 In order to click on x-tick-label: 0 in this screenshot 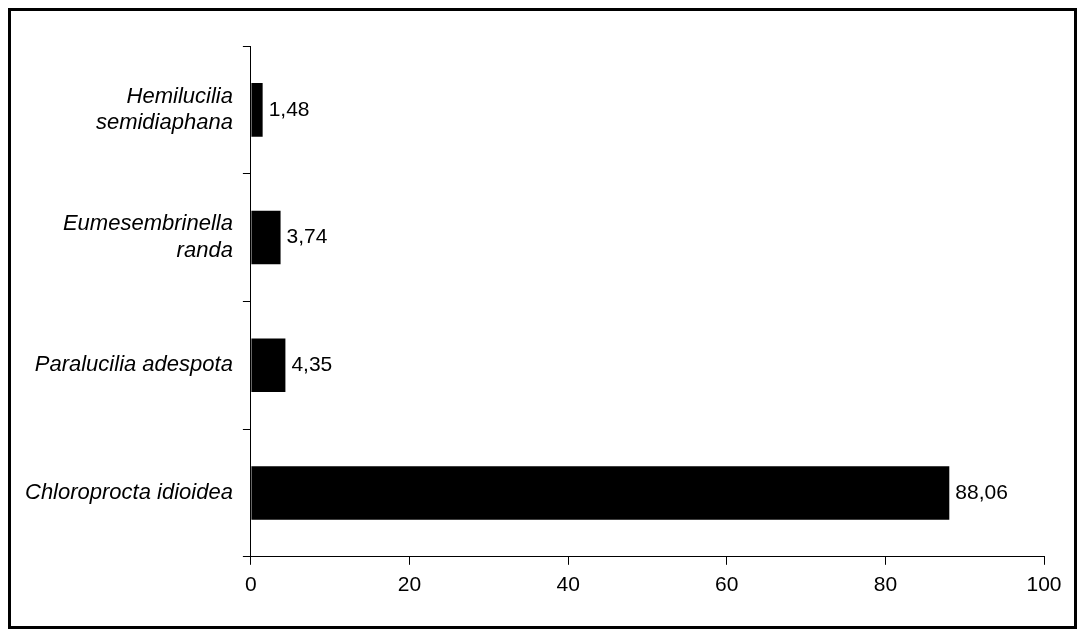, I will do `click(251, 584)`.